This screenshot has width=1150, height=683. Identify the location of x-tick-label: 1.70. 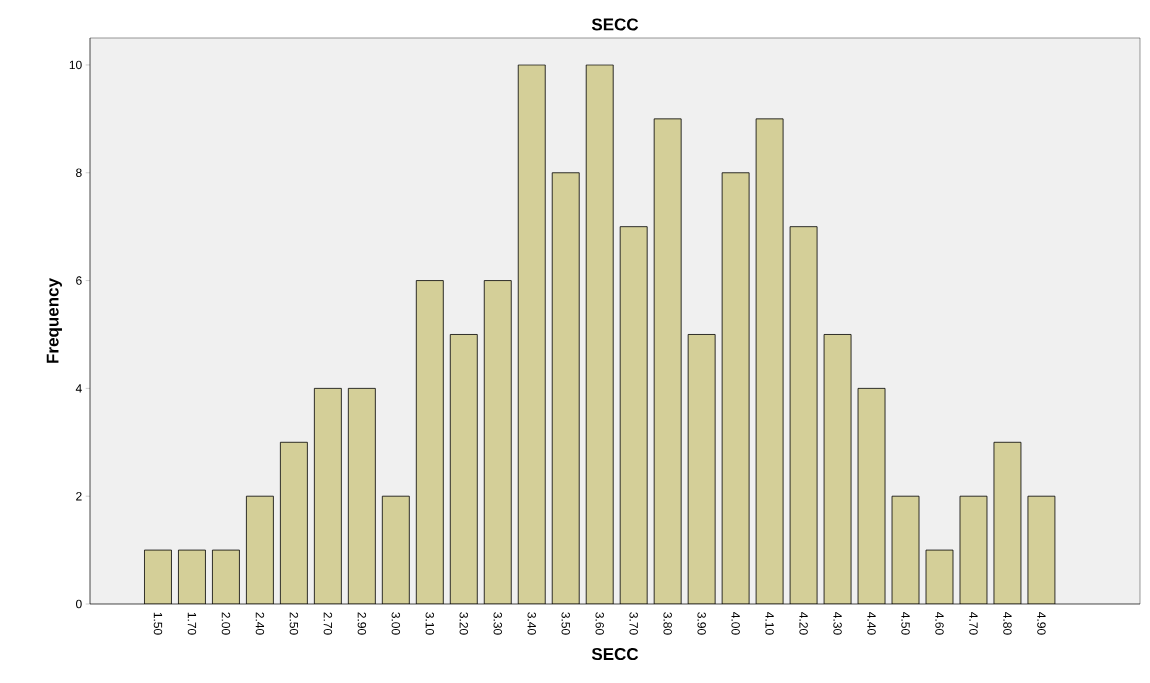
(192, 623).